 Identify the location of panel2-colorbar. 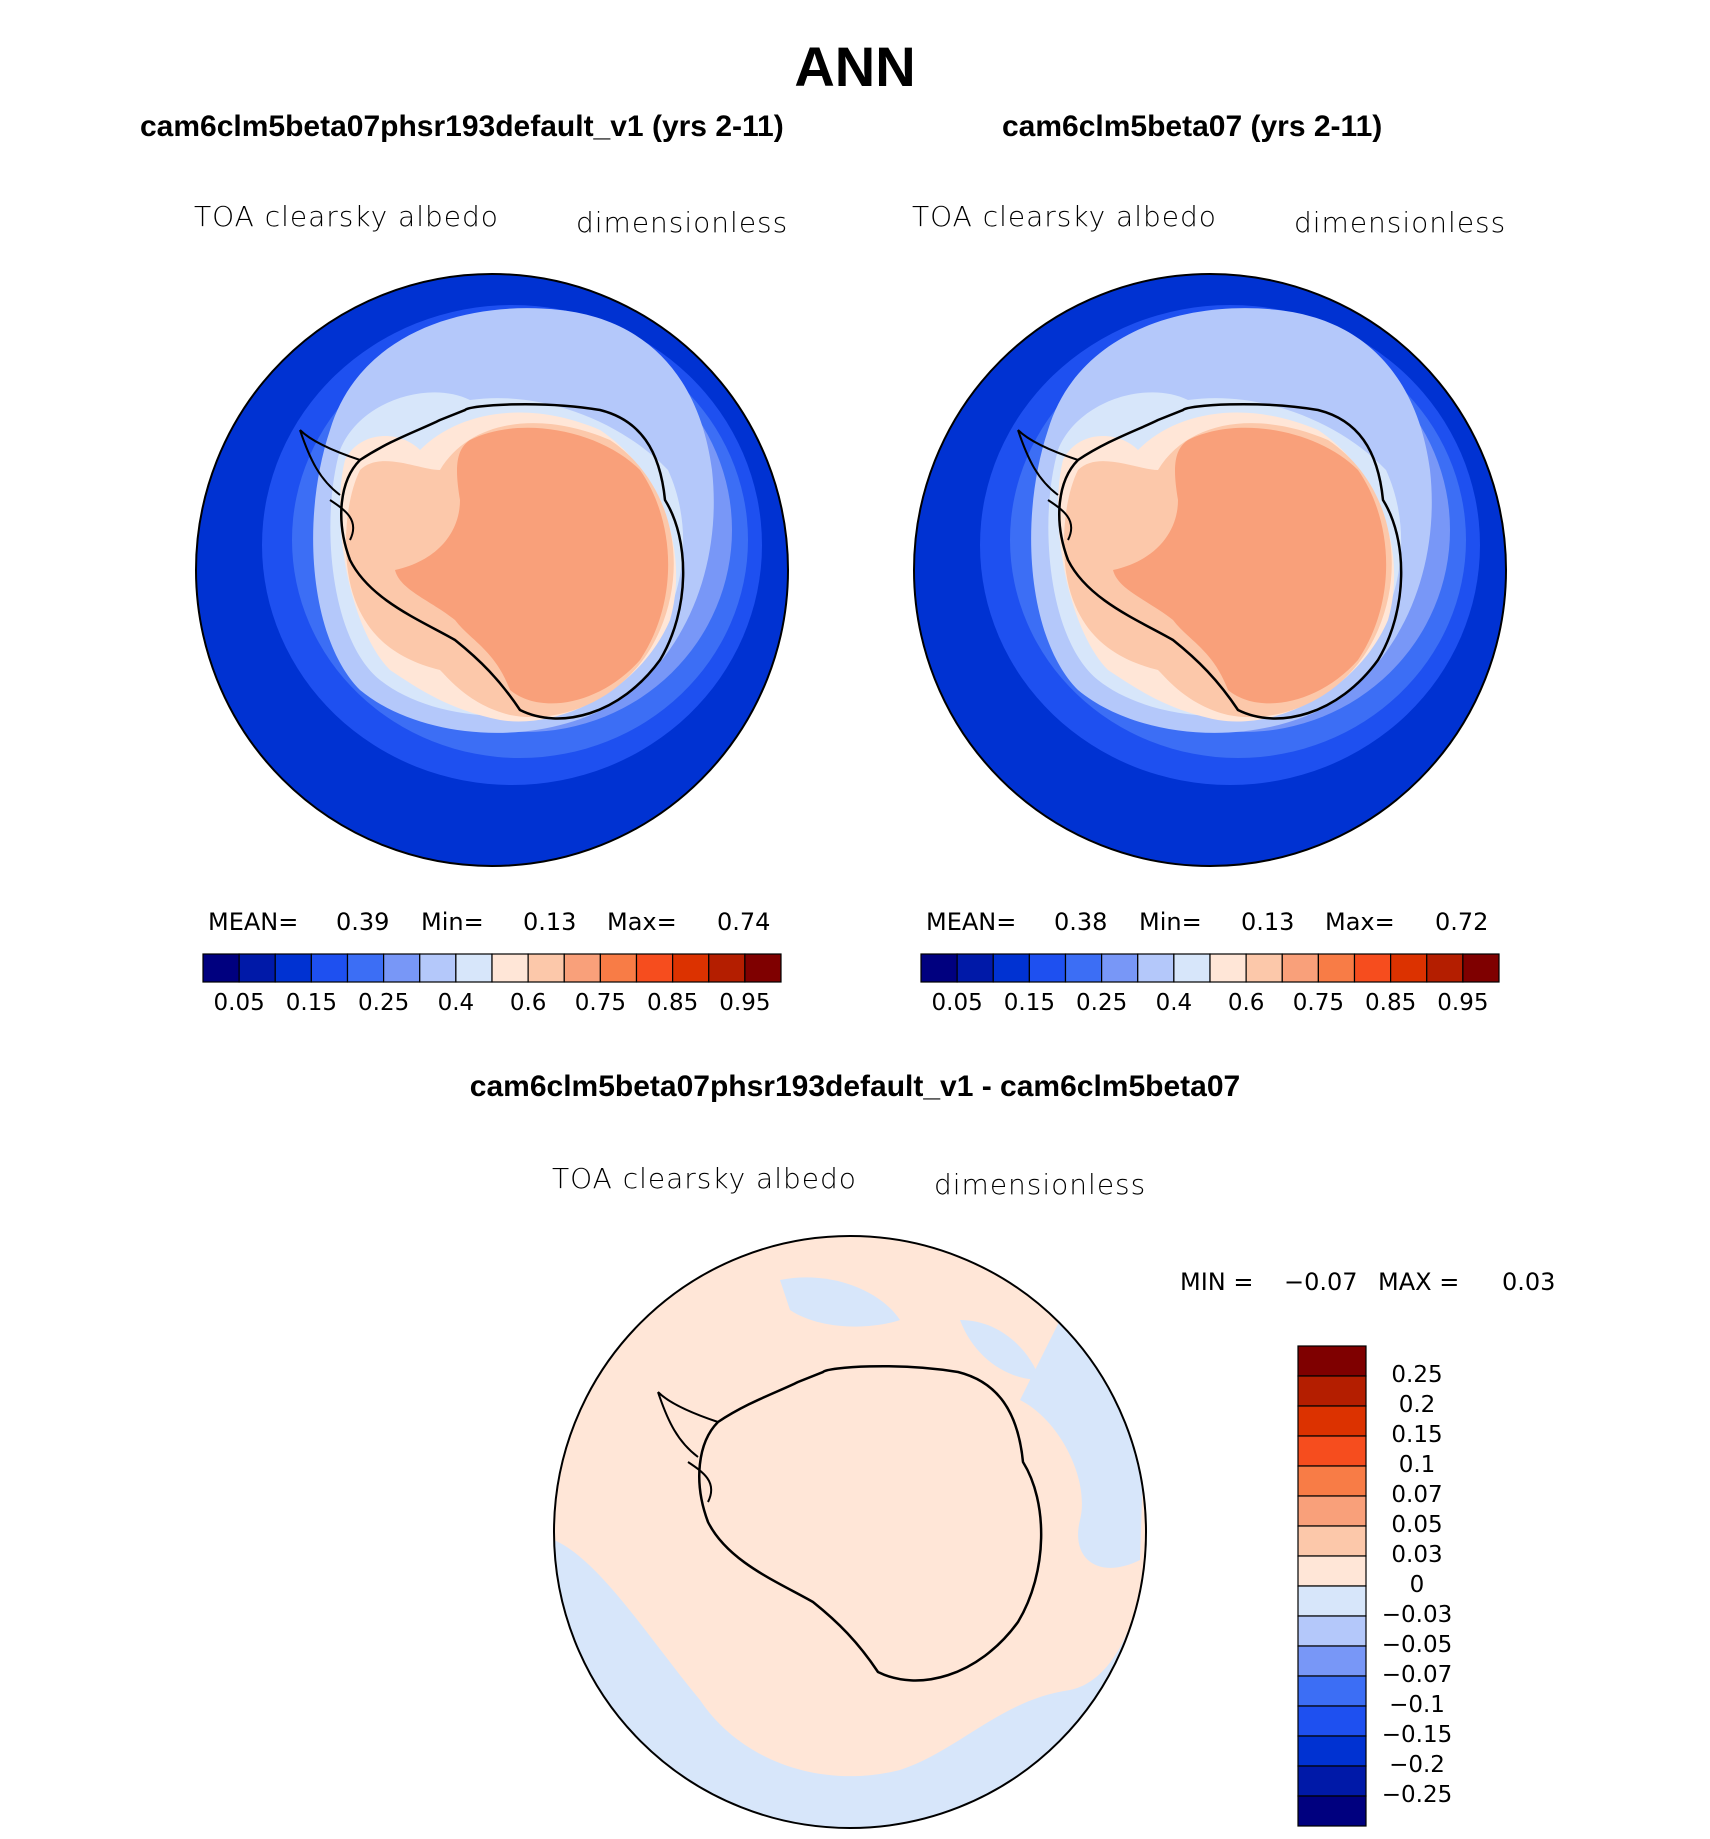
(1210, 968).